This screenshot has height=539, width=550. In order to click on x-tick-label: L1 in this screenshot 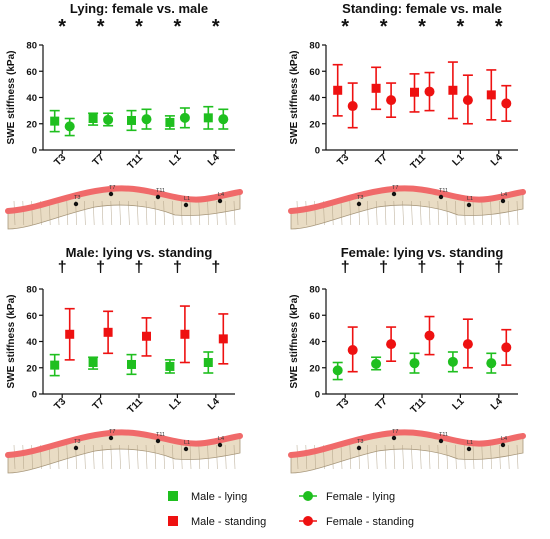, I will do `click(175, 404)`.